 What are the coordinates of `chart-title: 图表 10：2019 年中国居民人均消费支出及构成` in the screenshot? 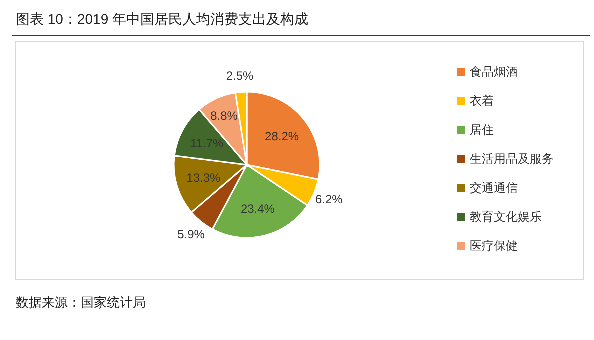 It's located at (162, 19).